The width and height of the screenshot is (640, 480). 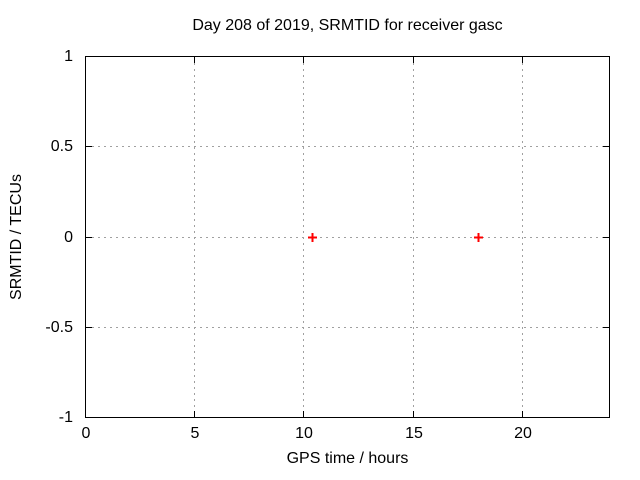 What do you see at coordinates (304, 433) in the screenshot?
I see `x-tick-label: 10` at bounding box center [304, 433].